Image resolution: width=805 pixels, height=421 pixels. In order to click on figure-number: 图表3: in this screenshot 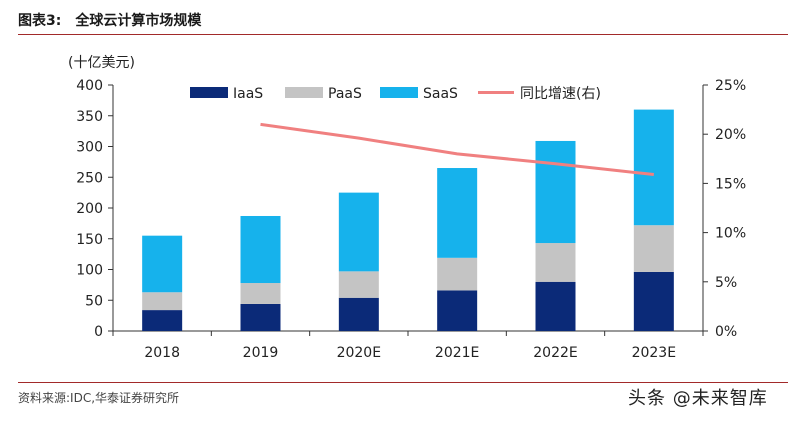, I will do `click(40, 21)`.